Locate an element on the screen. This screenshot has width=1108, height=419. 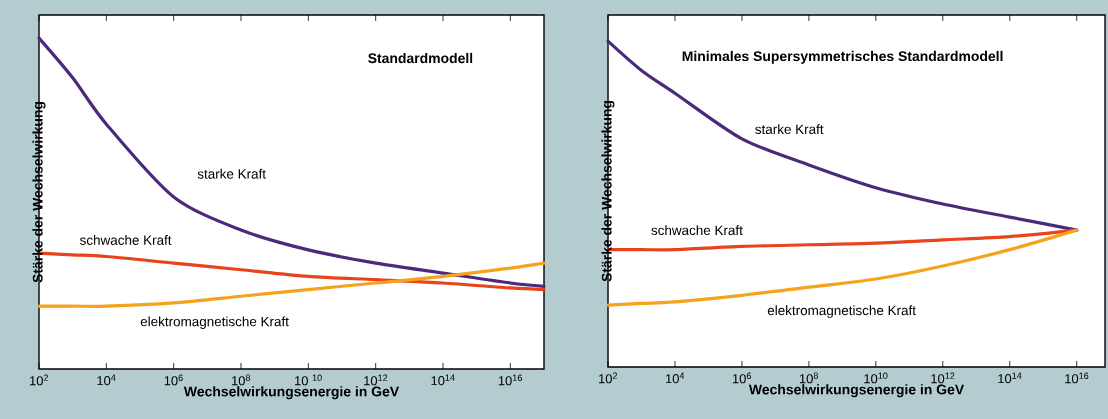
text: starke Kraft is located at coordinates (231, 173).